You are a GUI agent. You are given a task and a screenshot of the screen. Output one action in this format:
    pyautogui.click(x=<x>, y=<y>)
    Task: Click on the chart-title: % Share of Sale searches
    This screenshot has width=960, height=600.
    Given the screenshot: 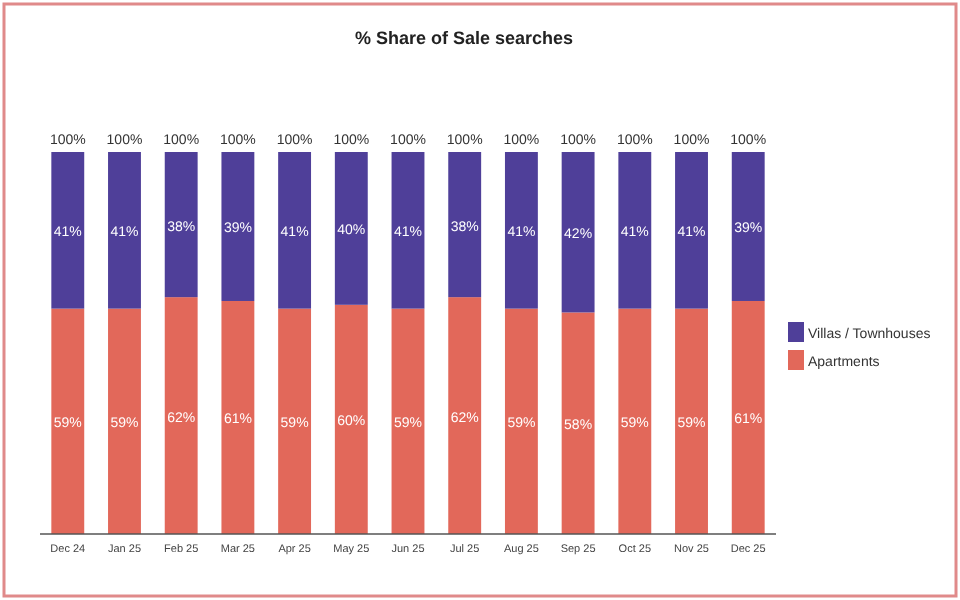 What is the action you would take?
    pyautogui.click(x=464, y=38)
    